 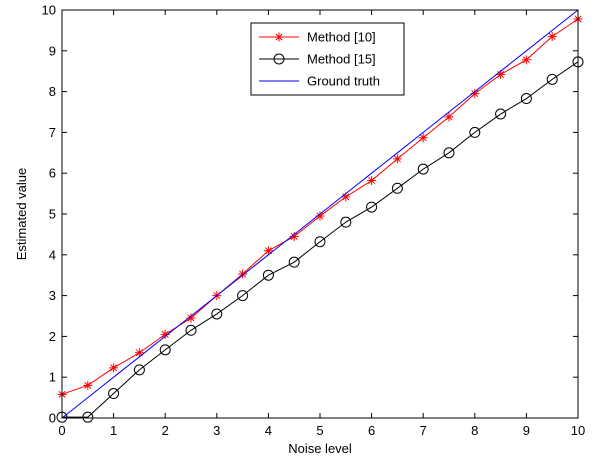 What do you see at coordinates (52, 214) in the screenshot?
I see `y-tick-label: 5` at bounding box center [52, 214].